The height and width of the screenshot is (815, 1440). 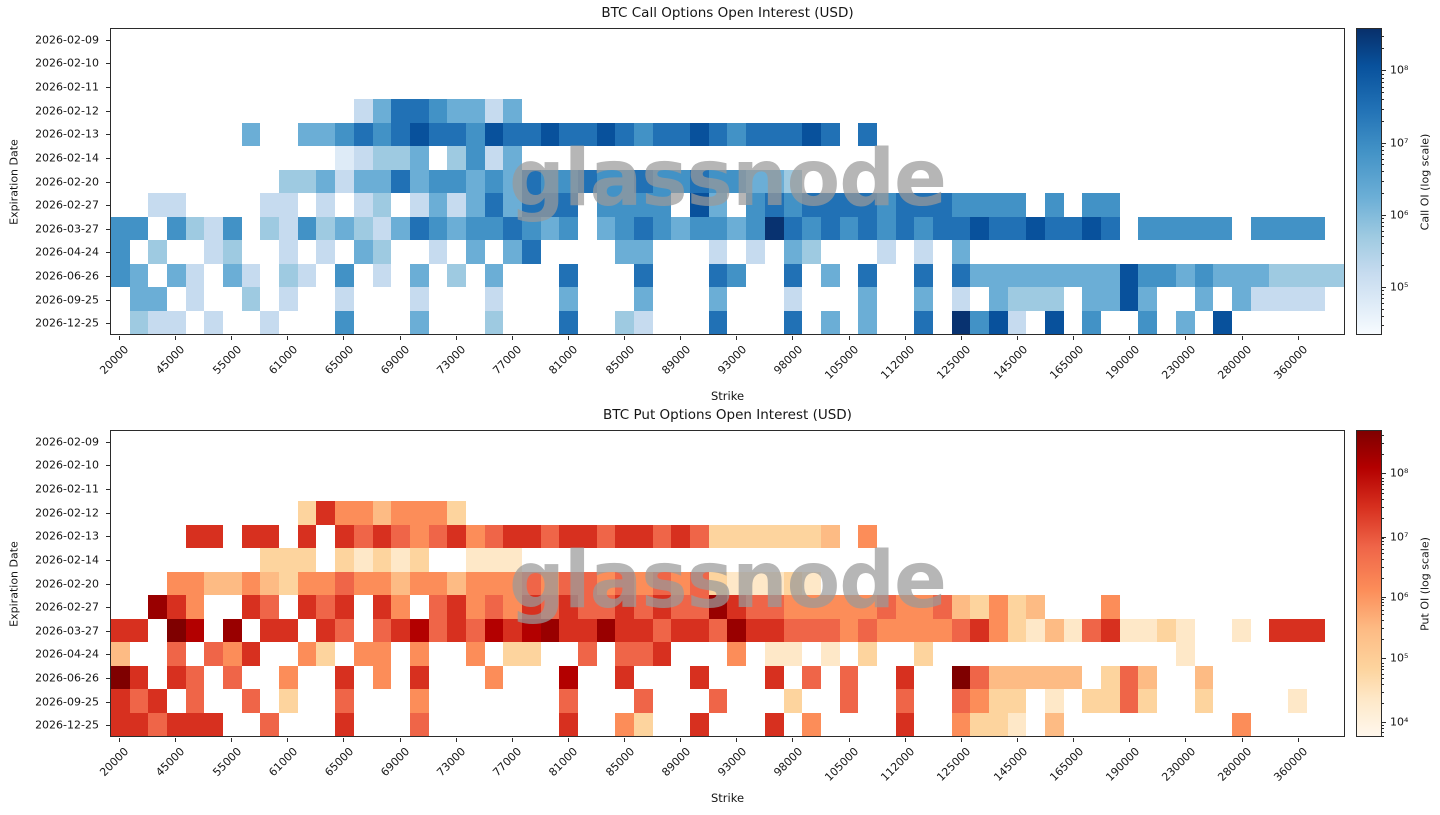 I want to click on colorbar, so click(x=1369, y=583).